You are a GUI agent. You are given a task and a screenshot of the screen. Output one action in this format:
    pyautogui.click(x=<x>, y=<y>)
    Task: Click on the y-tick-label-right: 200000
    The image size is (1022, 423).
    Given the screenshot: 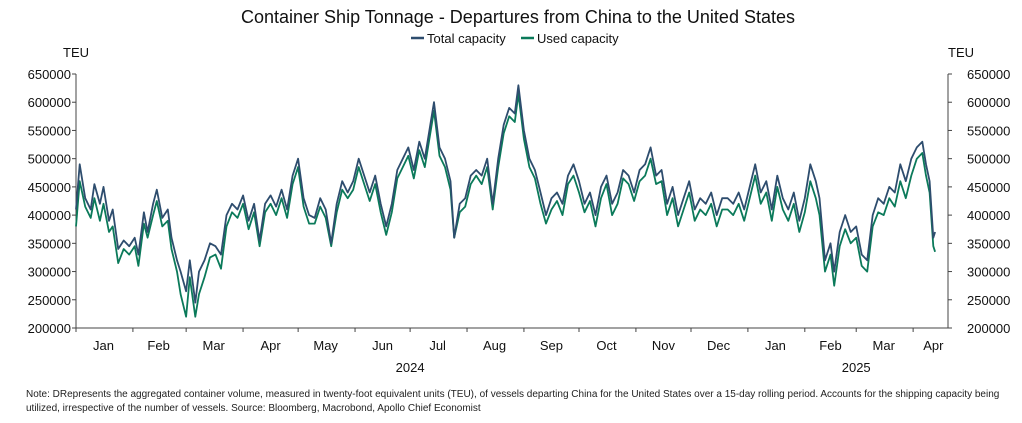 What is the action you would take?
    pyautogui.click(x=988, y=328)
    